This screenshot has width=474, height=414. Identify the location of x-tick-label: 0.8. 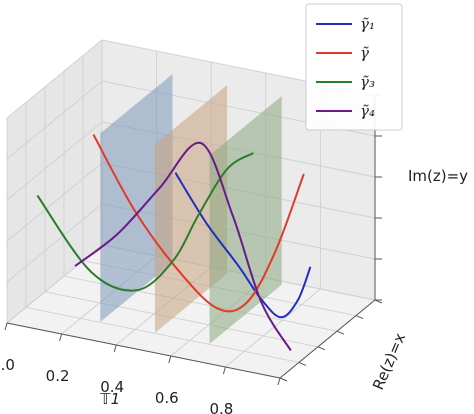
(221, 407).